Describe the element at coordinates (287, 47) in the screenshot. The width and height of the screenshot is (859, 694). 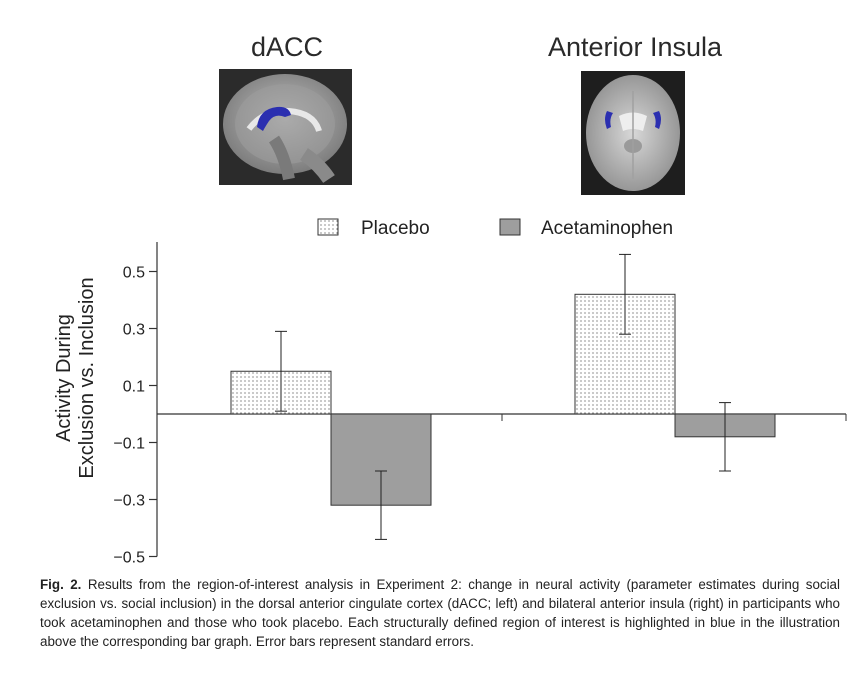
I see `dacc-panel-title: dACC` at that location.